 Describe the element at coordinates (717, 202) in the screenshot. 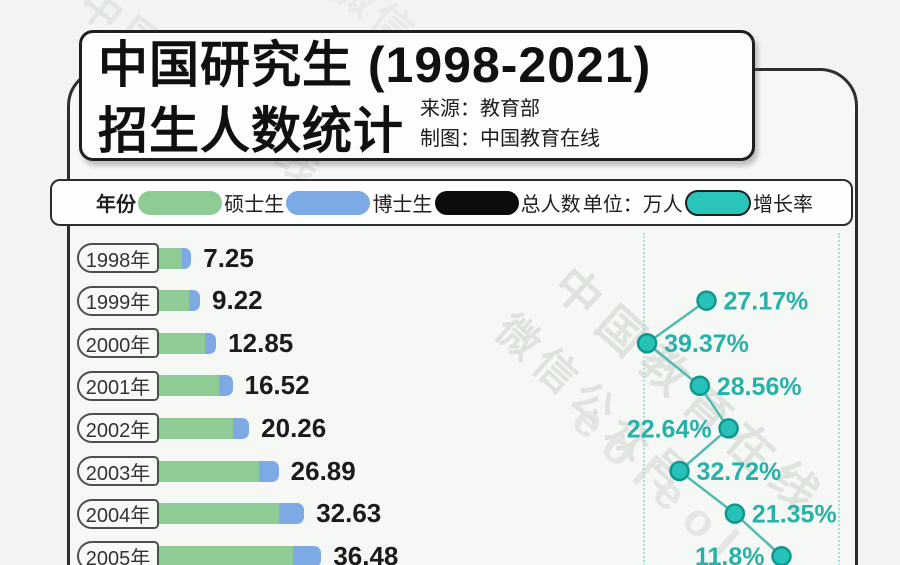

I see `growth-swatch` at that location.